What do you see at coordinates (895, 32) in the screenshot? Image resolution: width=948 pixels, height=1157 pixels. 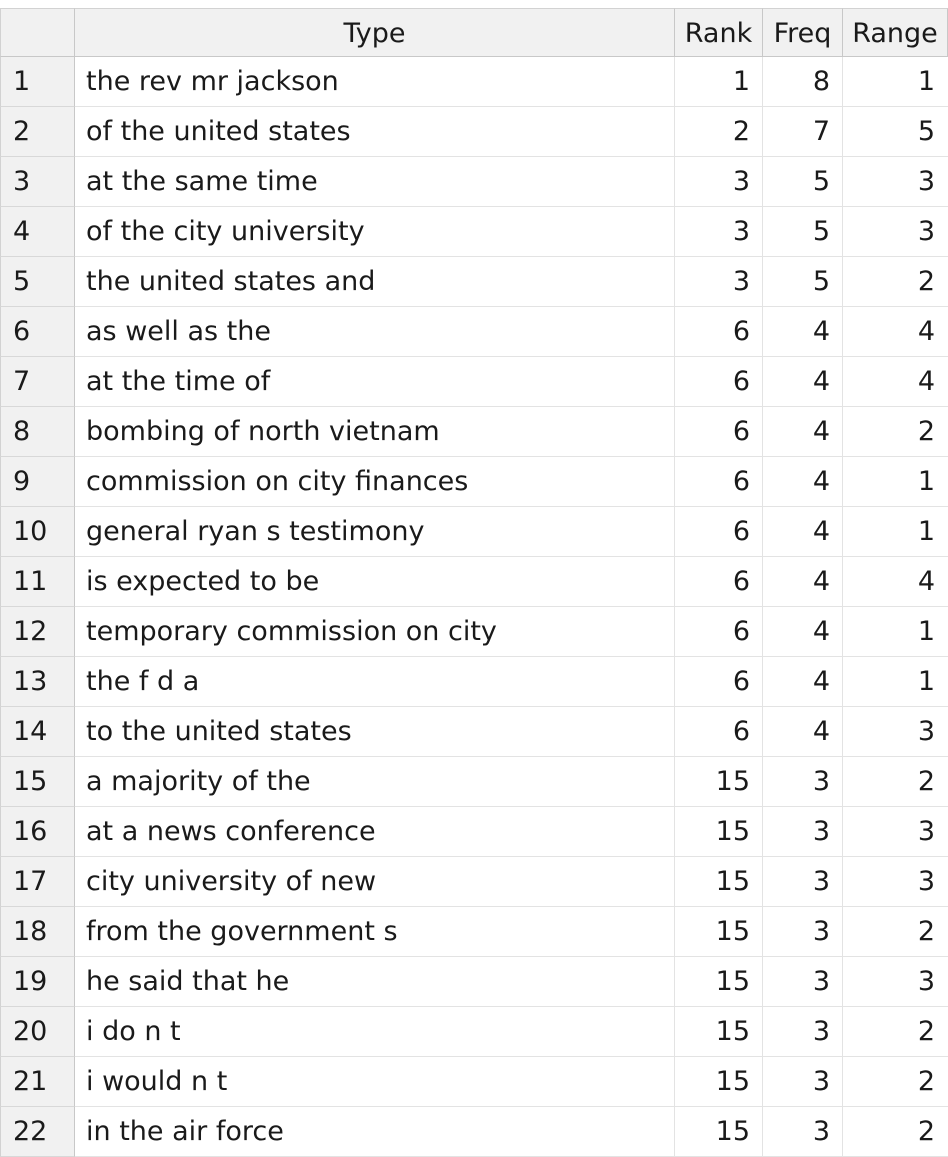 I see `column-header-range: Range` at bounding box center [895, 32].